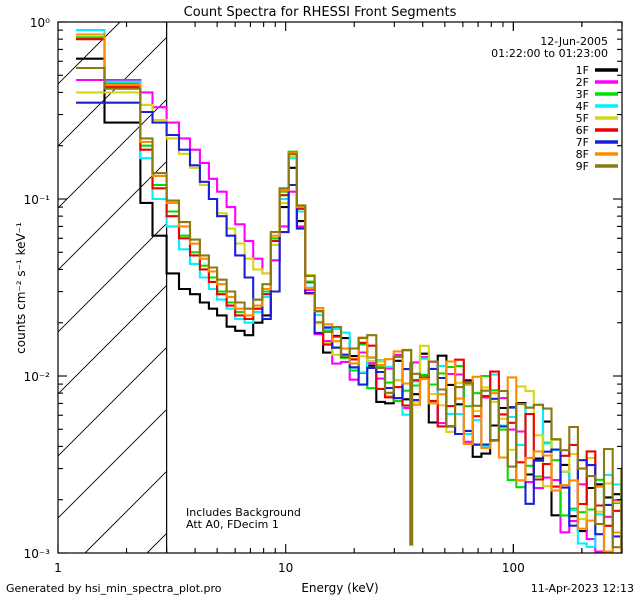 The width and height of the screenshot is (640, 600). What do you see at coordinates (232, 524) in the screenshot?
I see `annotation-attenuator: Att A0, FDecim 1` at bounding box center [232, 524].